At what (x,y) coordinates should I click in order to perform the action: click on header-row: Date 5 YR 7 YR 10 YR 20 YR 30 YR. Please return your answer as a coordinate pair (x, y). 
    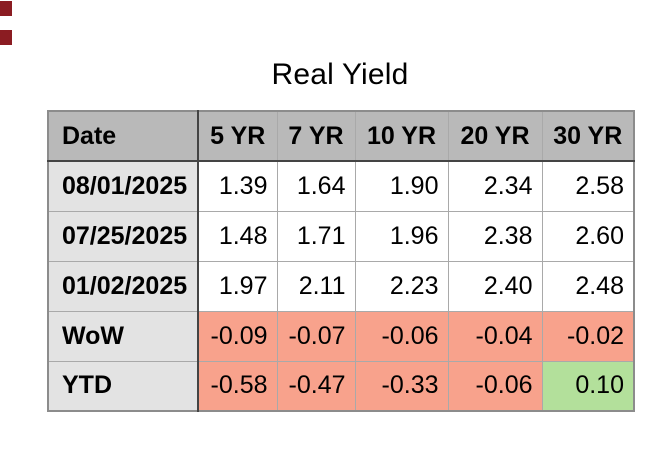
    Looking at the image, I should click on (341, 136).